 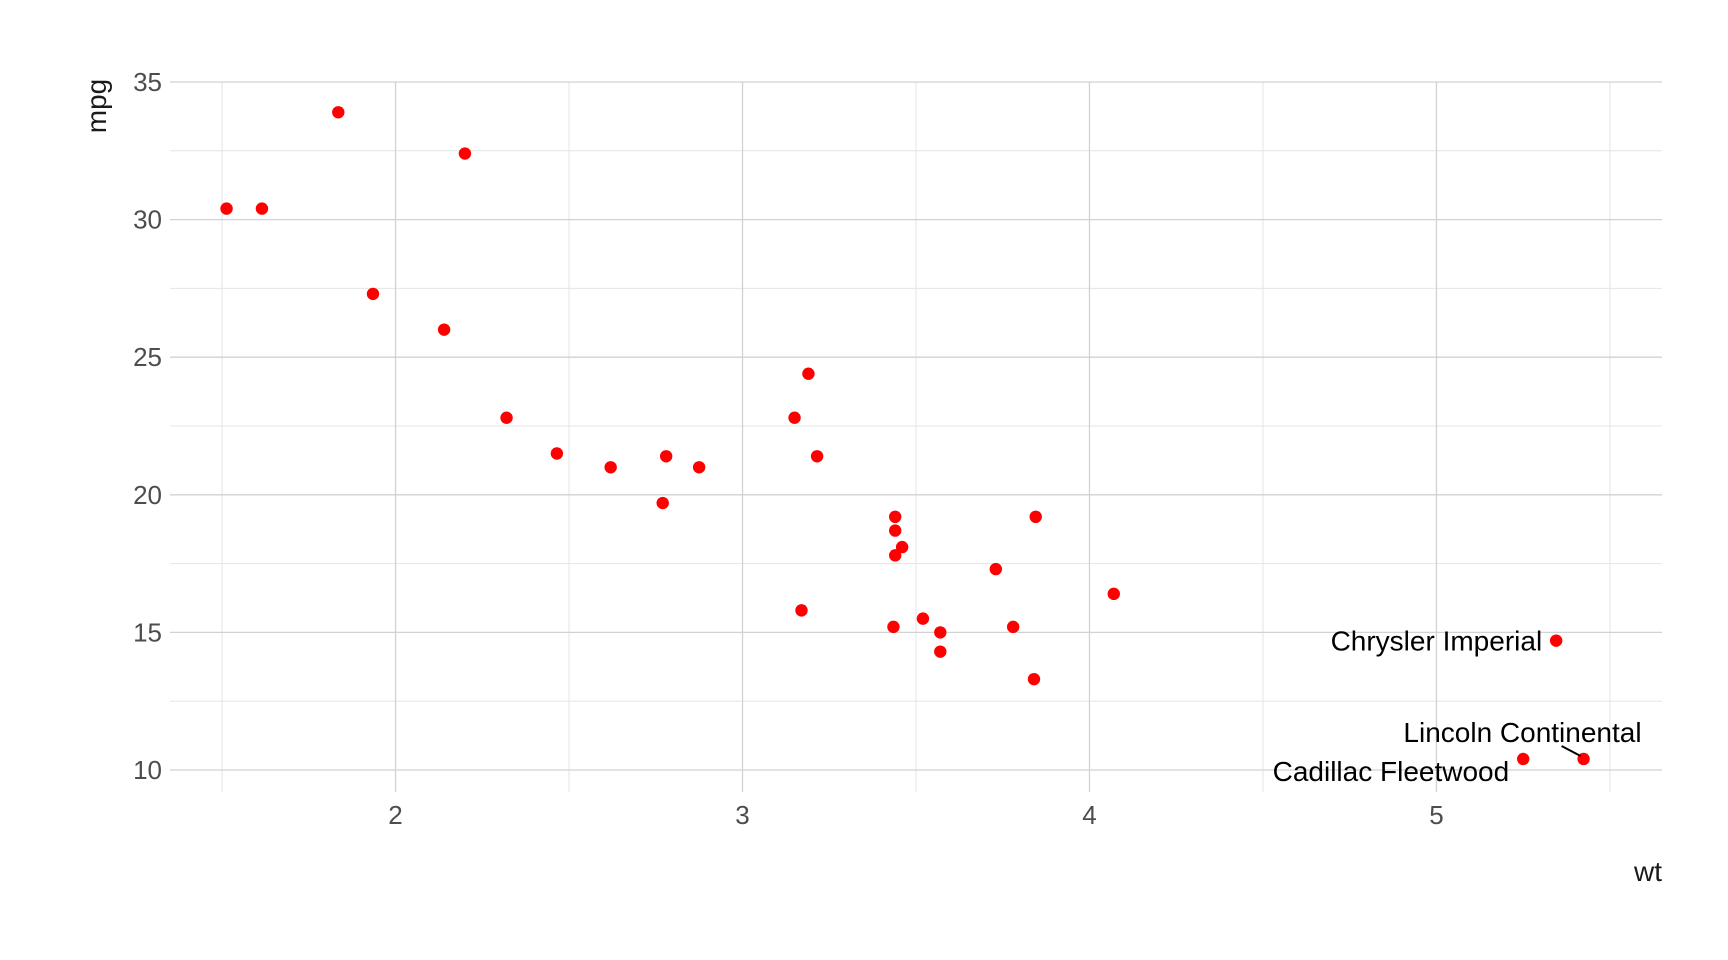 I want to click on annotation-leader-line, so click(x=1571, y=751).